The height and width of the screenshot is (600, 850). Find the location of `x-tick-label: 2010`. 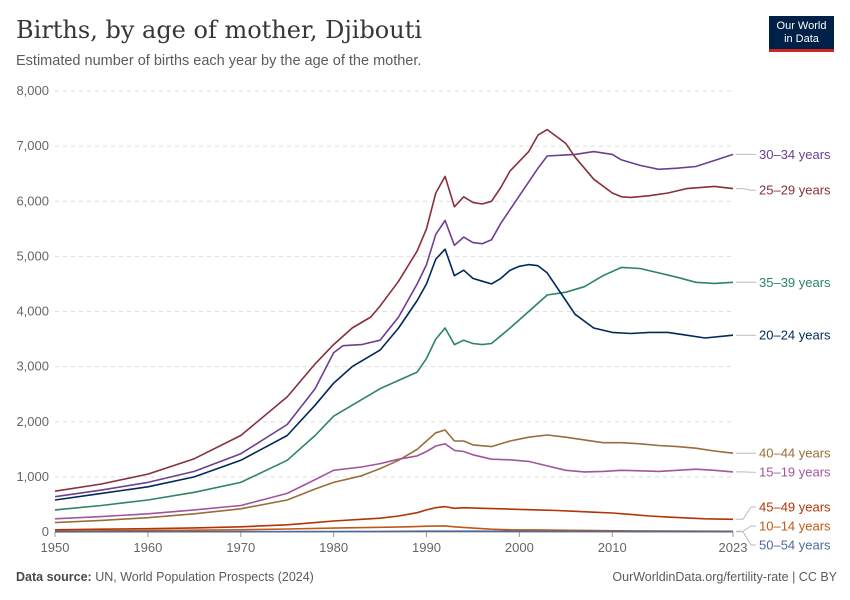

x-tick-label: 2010 is located at coordinates (612, 547).